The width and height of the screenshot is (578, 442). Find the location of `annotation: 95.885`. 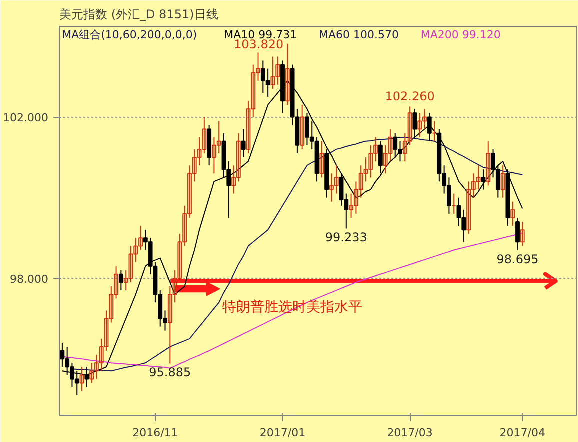

annotation: 95.885 is located at coordinates (170, 373).